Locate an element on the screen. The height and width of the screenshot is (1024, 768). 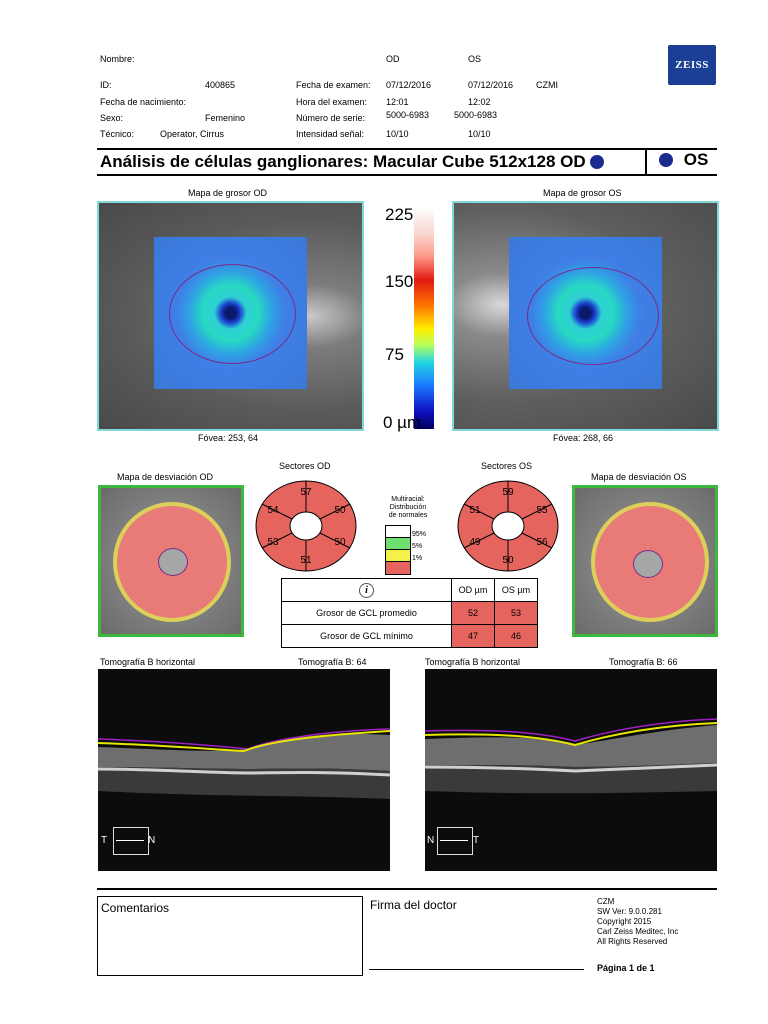
signal-od: 10/10 is located at coordinates (397, 134).